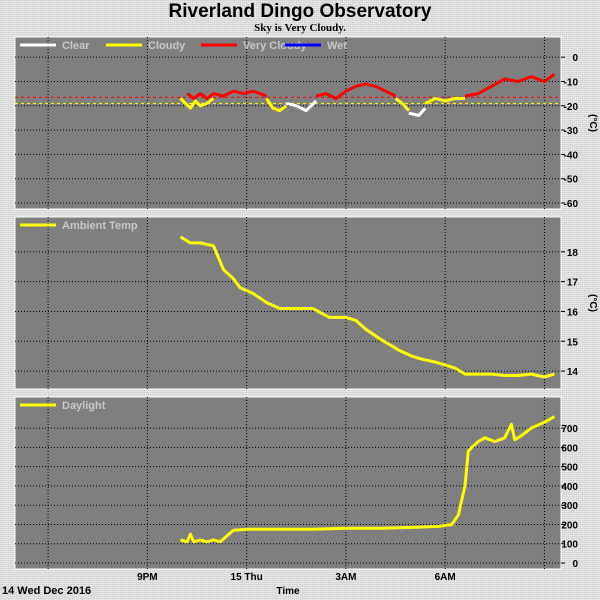 The width and height of the screenshot is (600, 600). Describe the element at coordinates (569, 545) in the screenshot. I see `y-tick-label: 100` at that location.